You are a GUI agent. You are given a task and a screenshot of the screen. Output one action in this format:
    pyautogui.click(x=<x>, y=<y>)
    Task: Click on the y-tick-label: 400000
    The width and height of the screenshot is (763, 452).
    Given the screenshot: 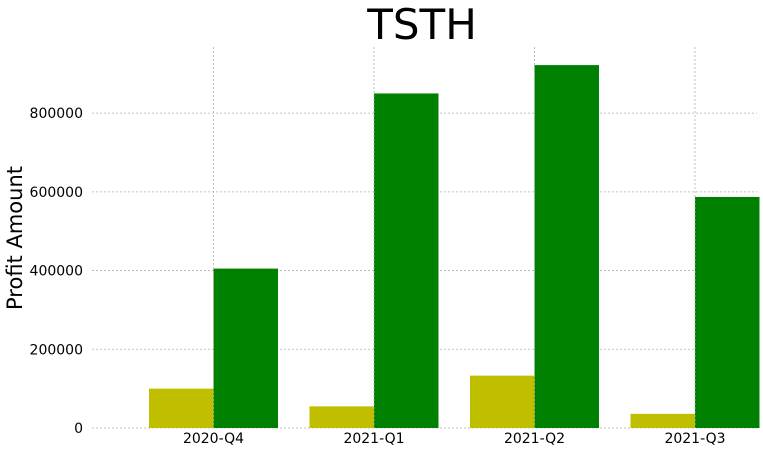 What is the action you would take?
    pyautogui.click(x=56, y=272)
    